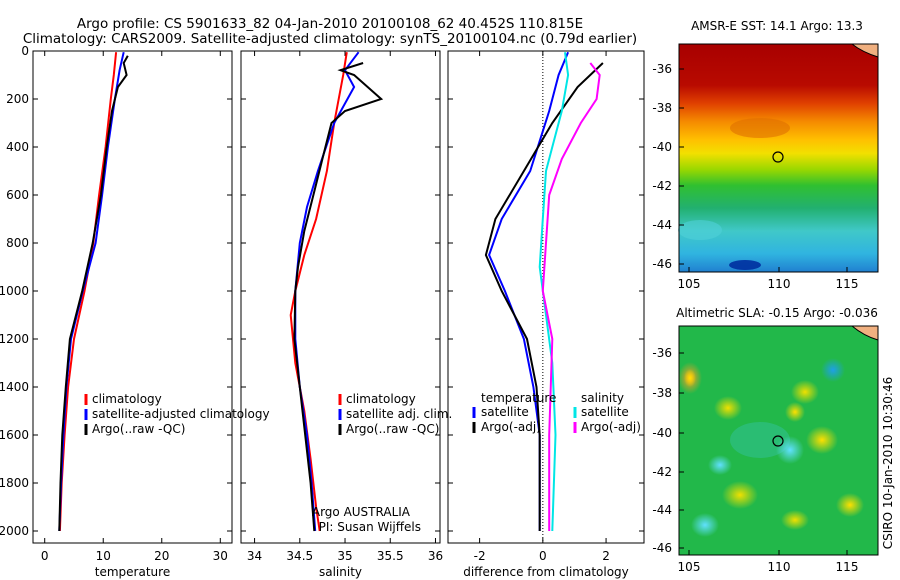 Image resolution: width=900 pixels, height=580 pixels. What do you see at coordinates (399, 414) in the screenshot?
I see `legend-entry: satellite adj. clim.` at bounding box center [399, 414].